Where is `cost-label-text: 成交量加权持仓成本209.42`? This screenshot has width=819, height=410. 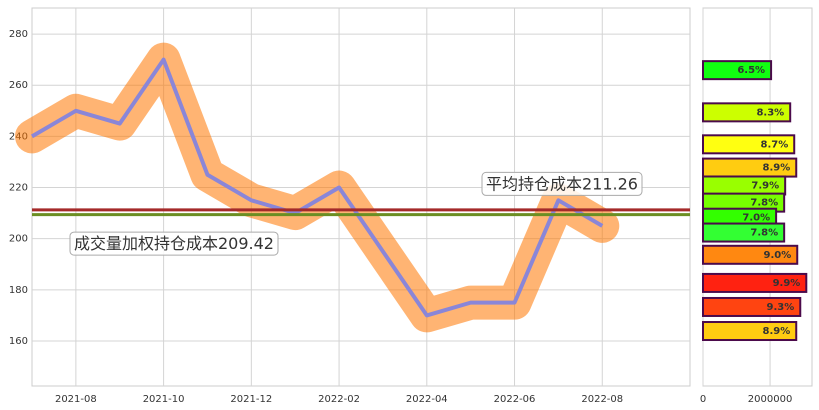 cost-label-text: 成交量加权持仓成本209.42 is located at coordinates (174, 243).